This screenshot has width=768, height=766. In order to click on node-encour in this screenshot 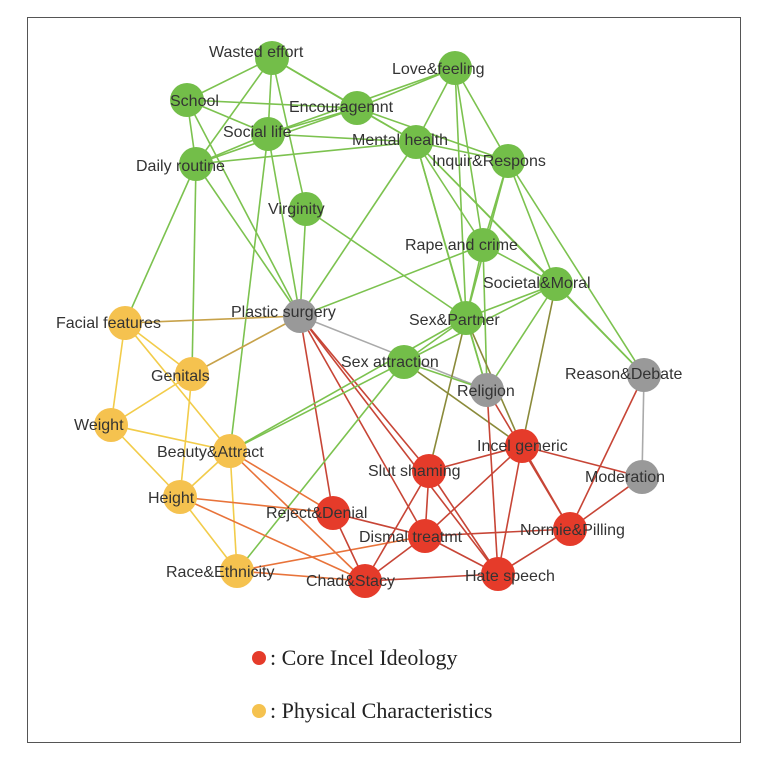, I will do `click(357, 108)`.